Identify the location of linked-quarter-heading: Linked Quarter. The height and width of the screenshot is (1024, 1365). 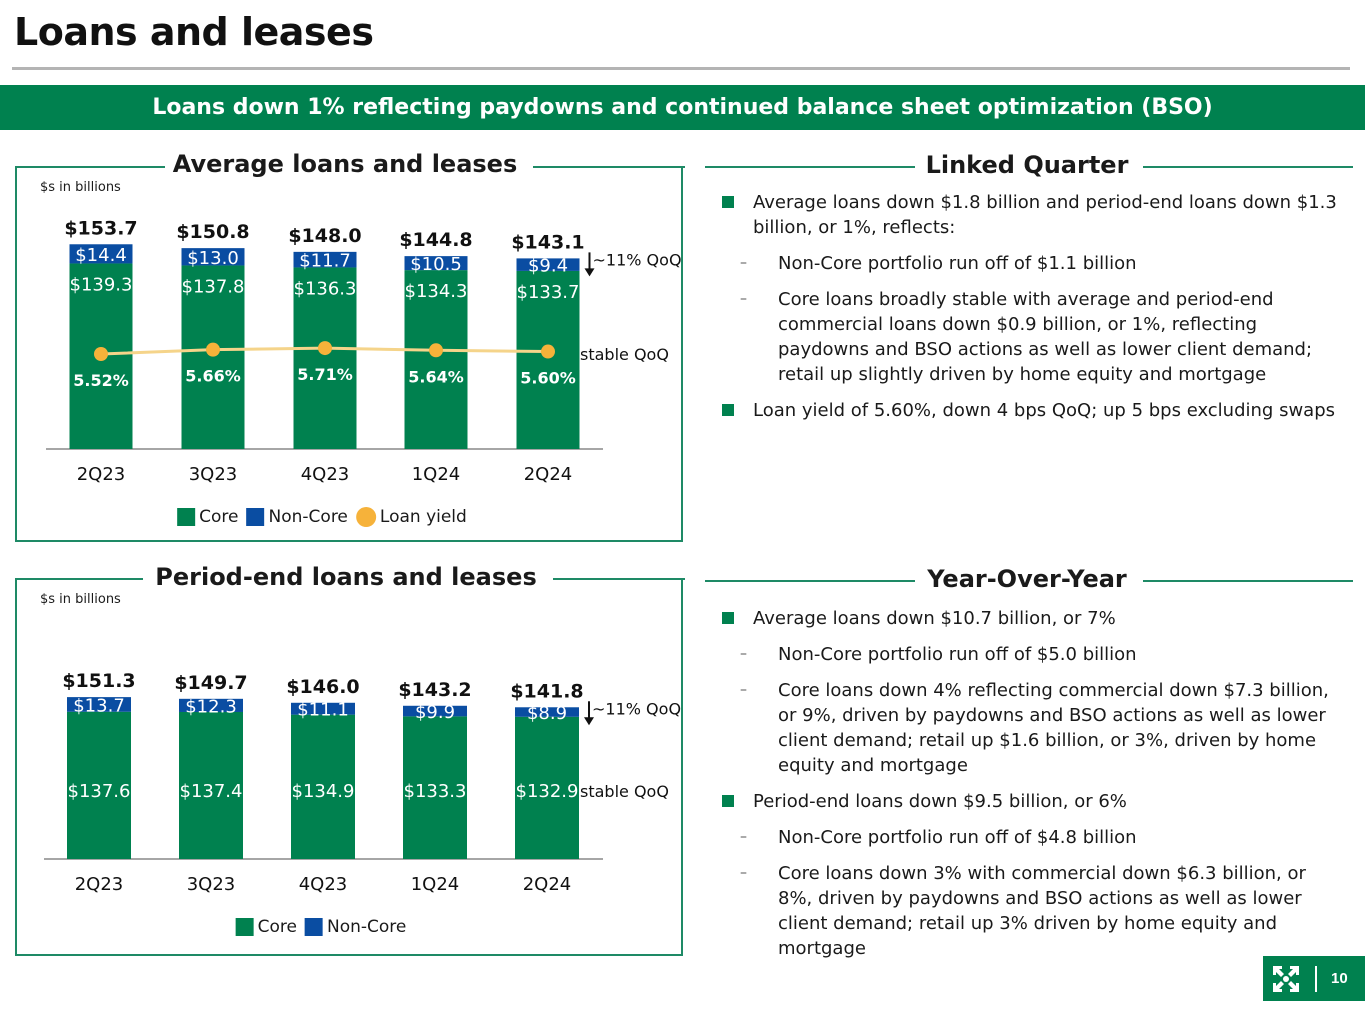
(1027, 165).